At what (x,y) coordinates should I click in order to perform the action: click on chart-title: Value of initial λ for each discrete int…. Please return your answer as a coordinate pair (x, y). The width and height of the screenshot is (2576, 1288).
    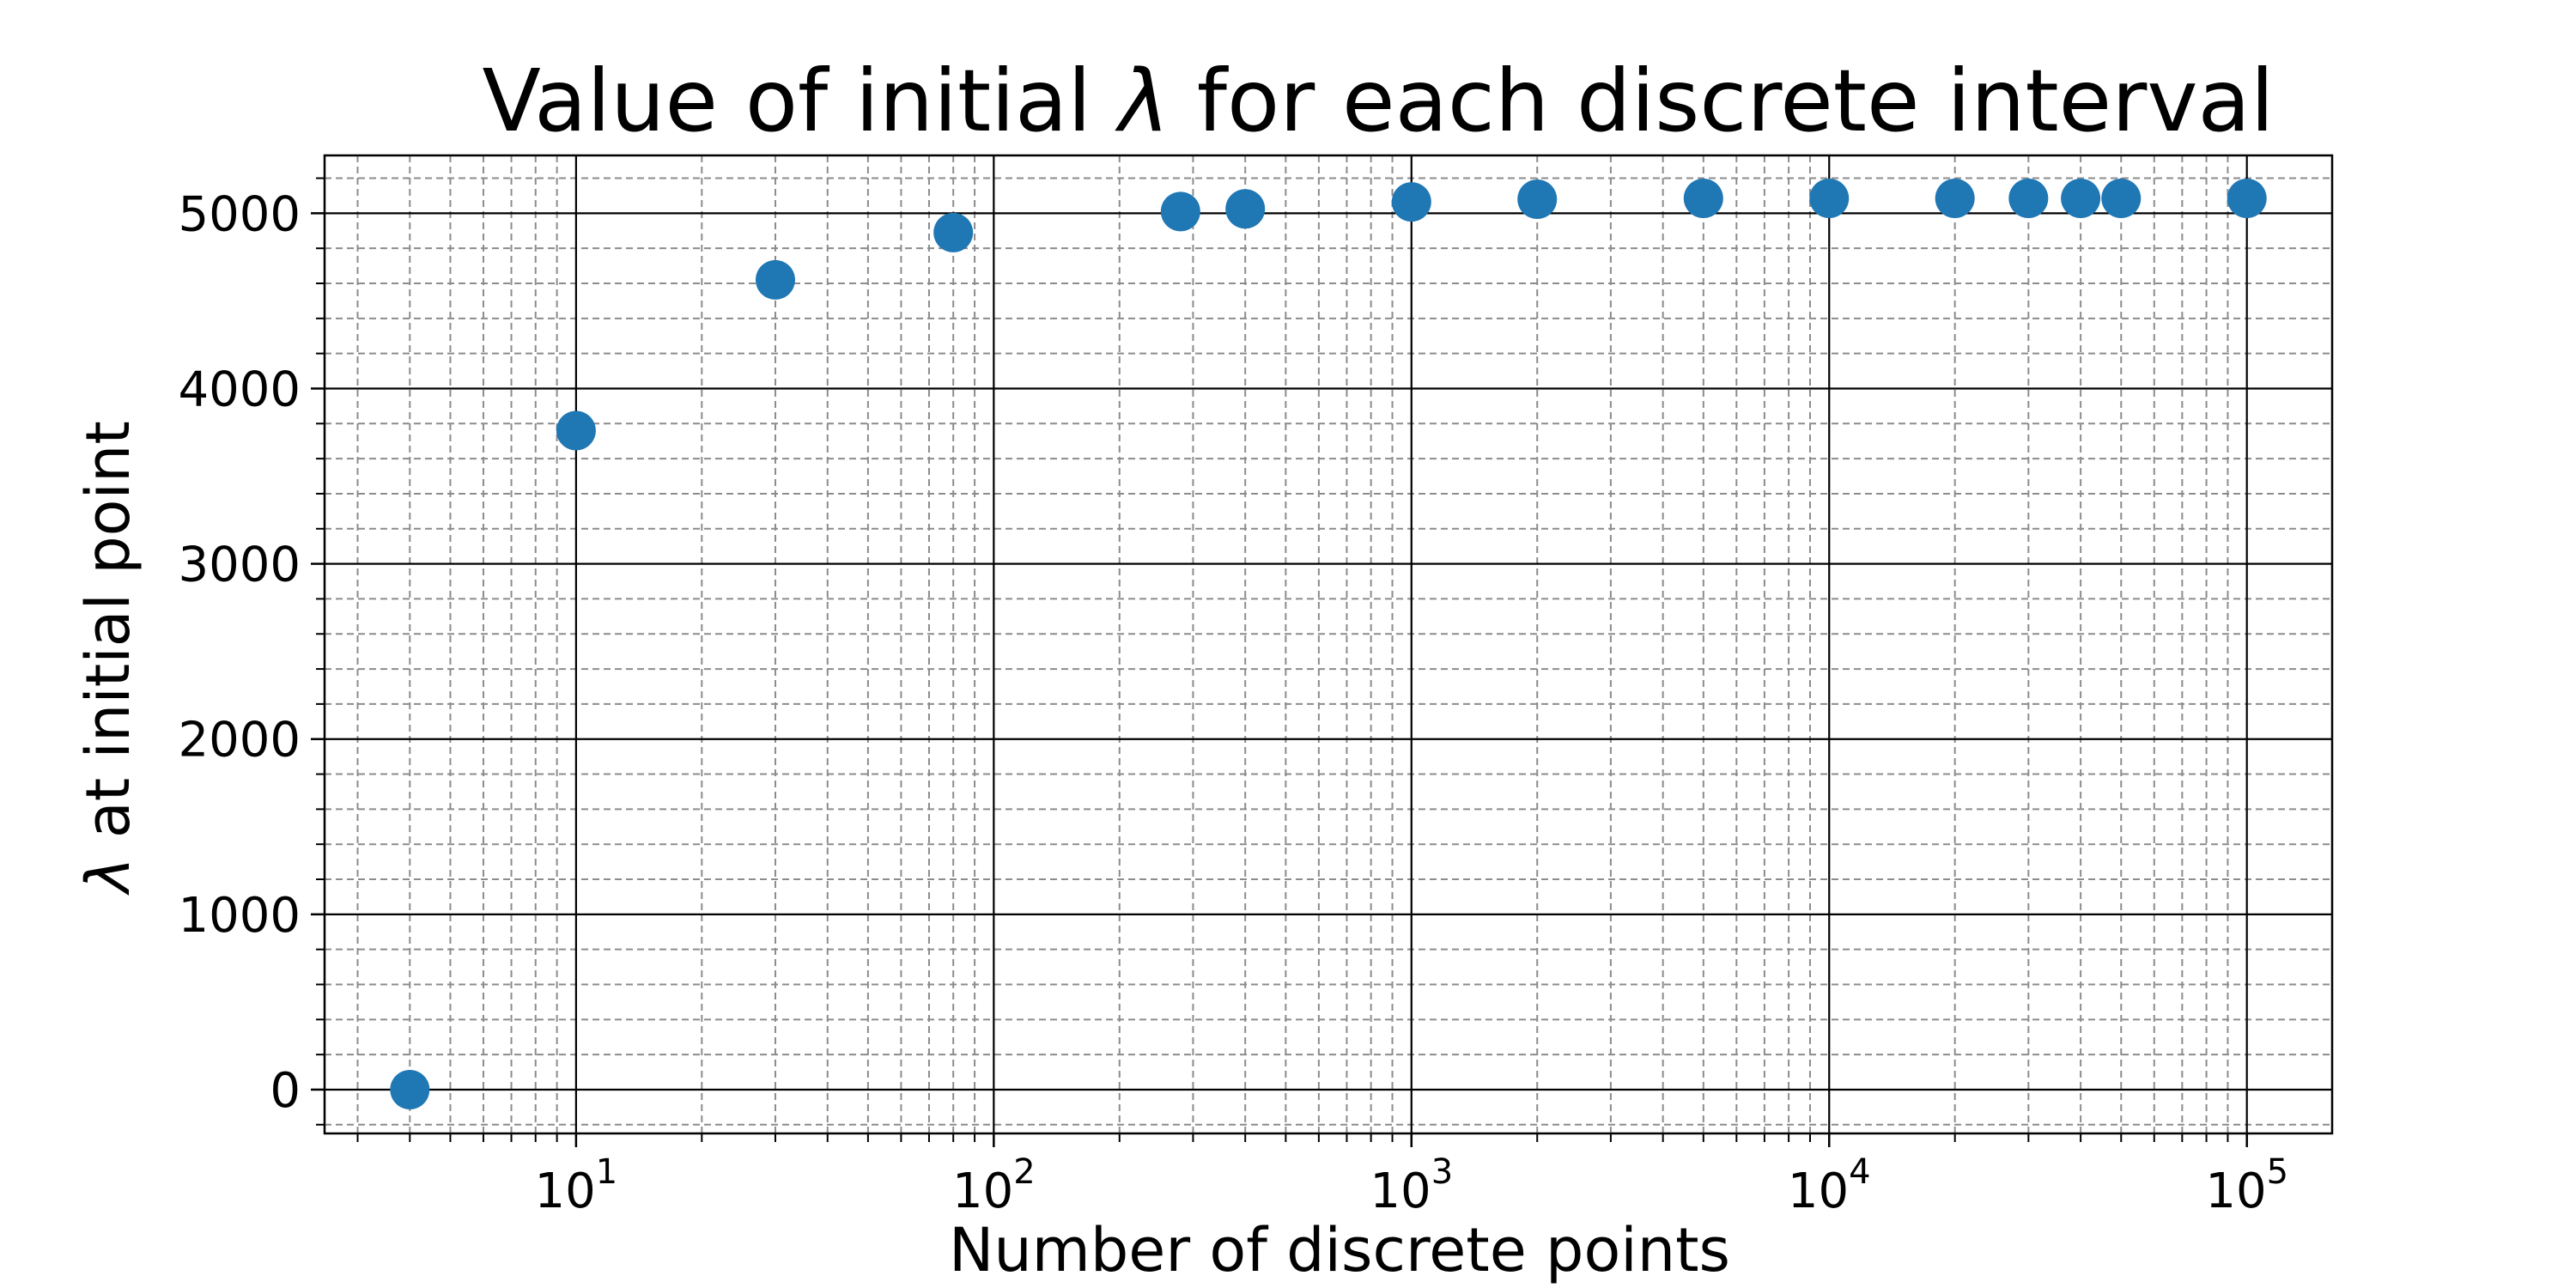
    Looking at the image, I should click on (1378, 101).